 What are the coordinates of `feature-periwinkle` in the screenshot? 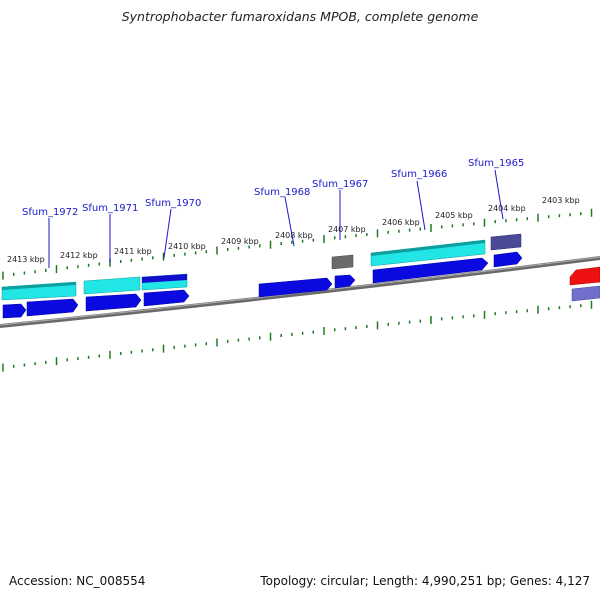 It's located at (585, 293).